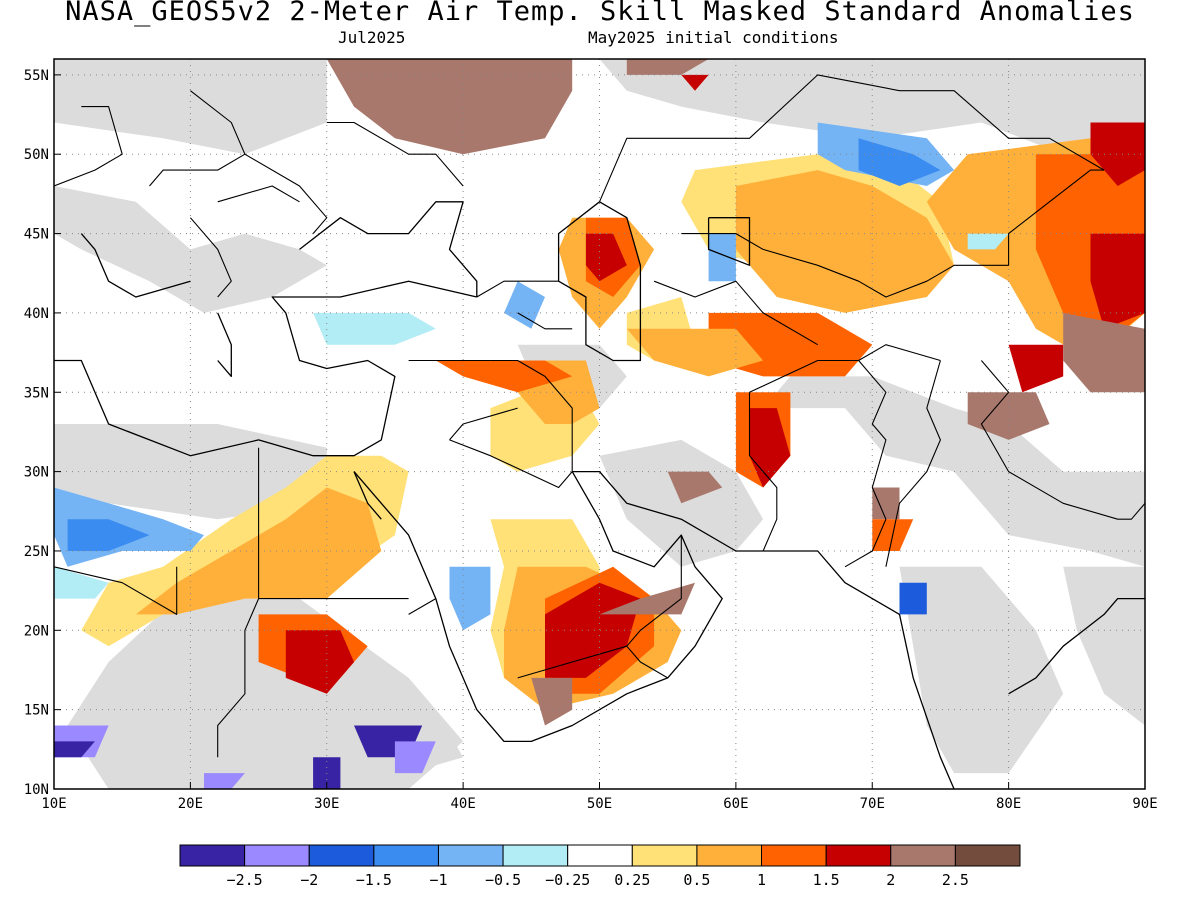  I want to click on lat-tick-label: 40N, so click(36, 314).